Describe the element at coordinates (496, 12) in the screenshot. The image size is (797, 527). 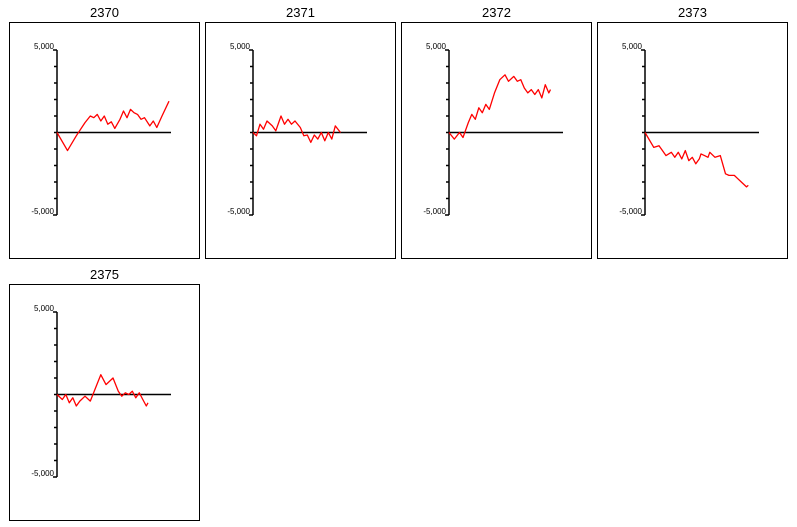
I see `chart-title: 2372` at that location.